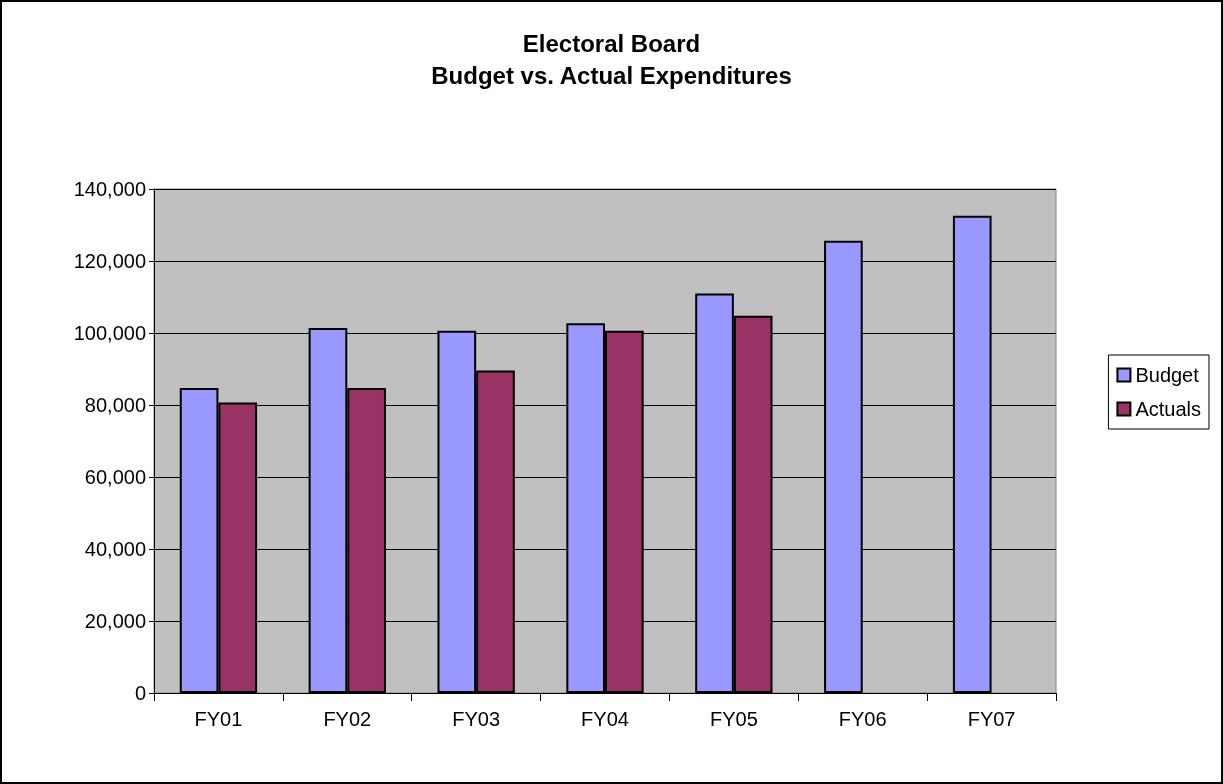 This screenshot has height=784, width=1223. Describe the element at coordinates (115, 477) in the screenshot. I see `y-tick-label: 60,000` at that location.